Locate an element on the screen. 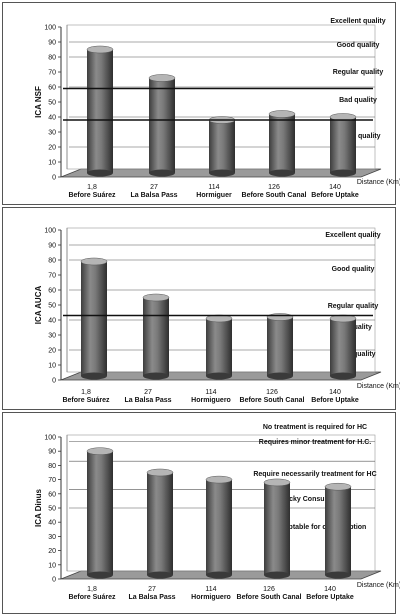  x-distance-label: 140 is located at coordinates (330, 589).